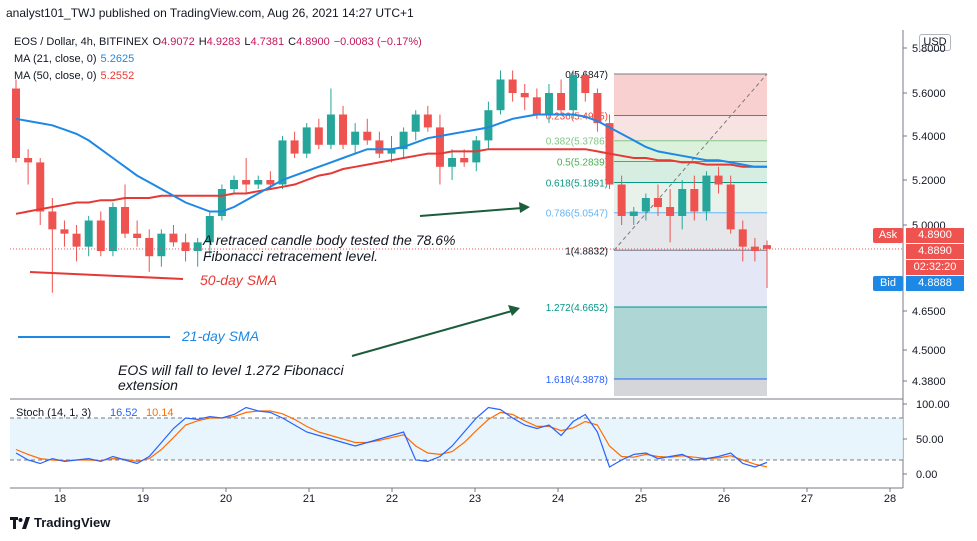  Describe the element at coordinates (223, 42) in the screenshot. I see `high-value: 4.9283` at that location.